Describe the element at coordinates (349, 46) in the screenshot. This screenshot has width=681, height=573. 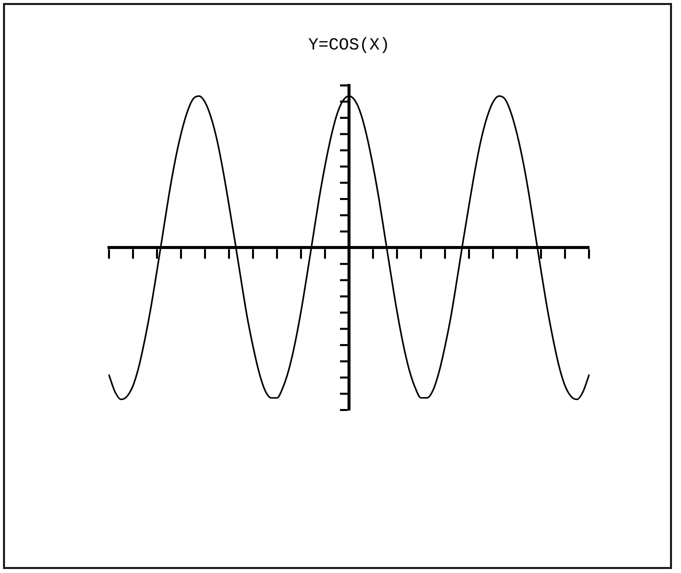
I see `chart-title: Y=COS(X)` at that location.